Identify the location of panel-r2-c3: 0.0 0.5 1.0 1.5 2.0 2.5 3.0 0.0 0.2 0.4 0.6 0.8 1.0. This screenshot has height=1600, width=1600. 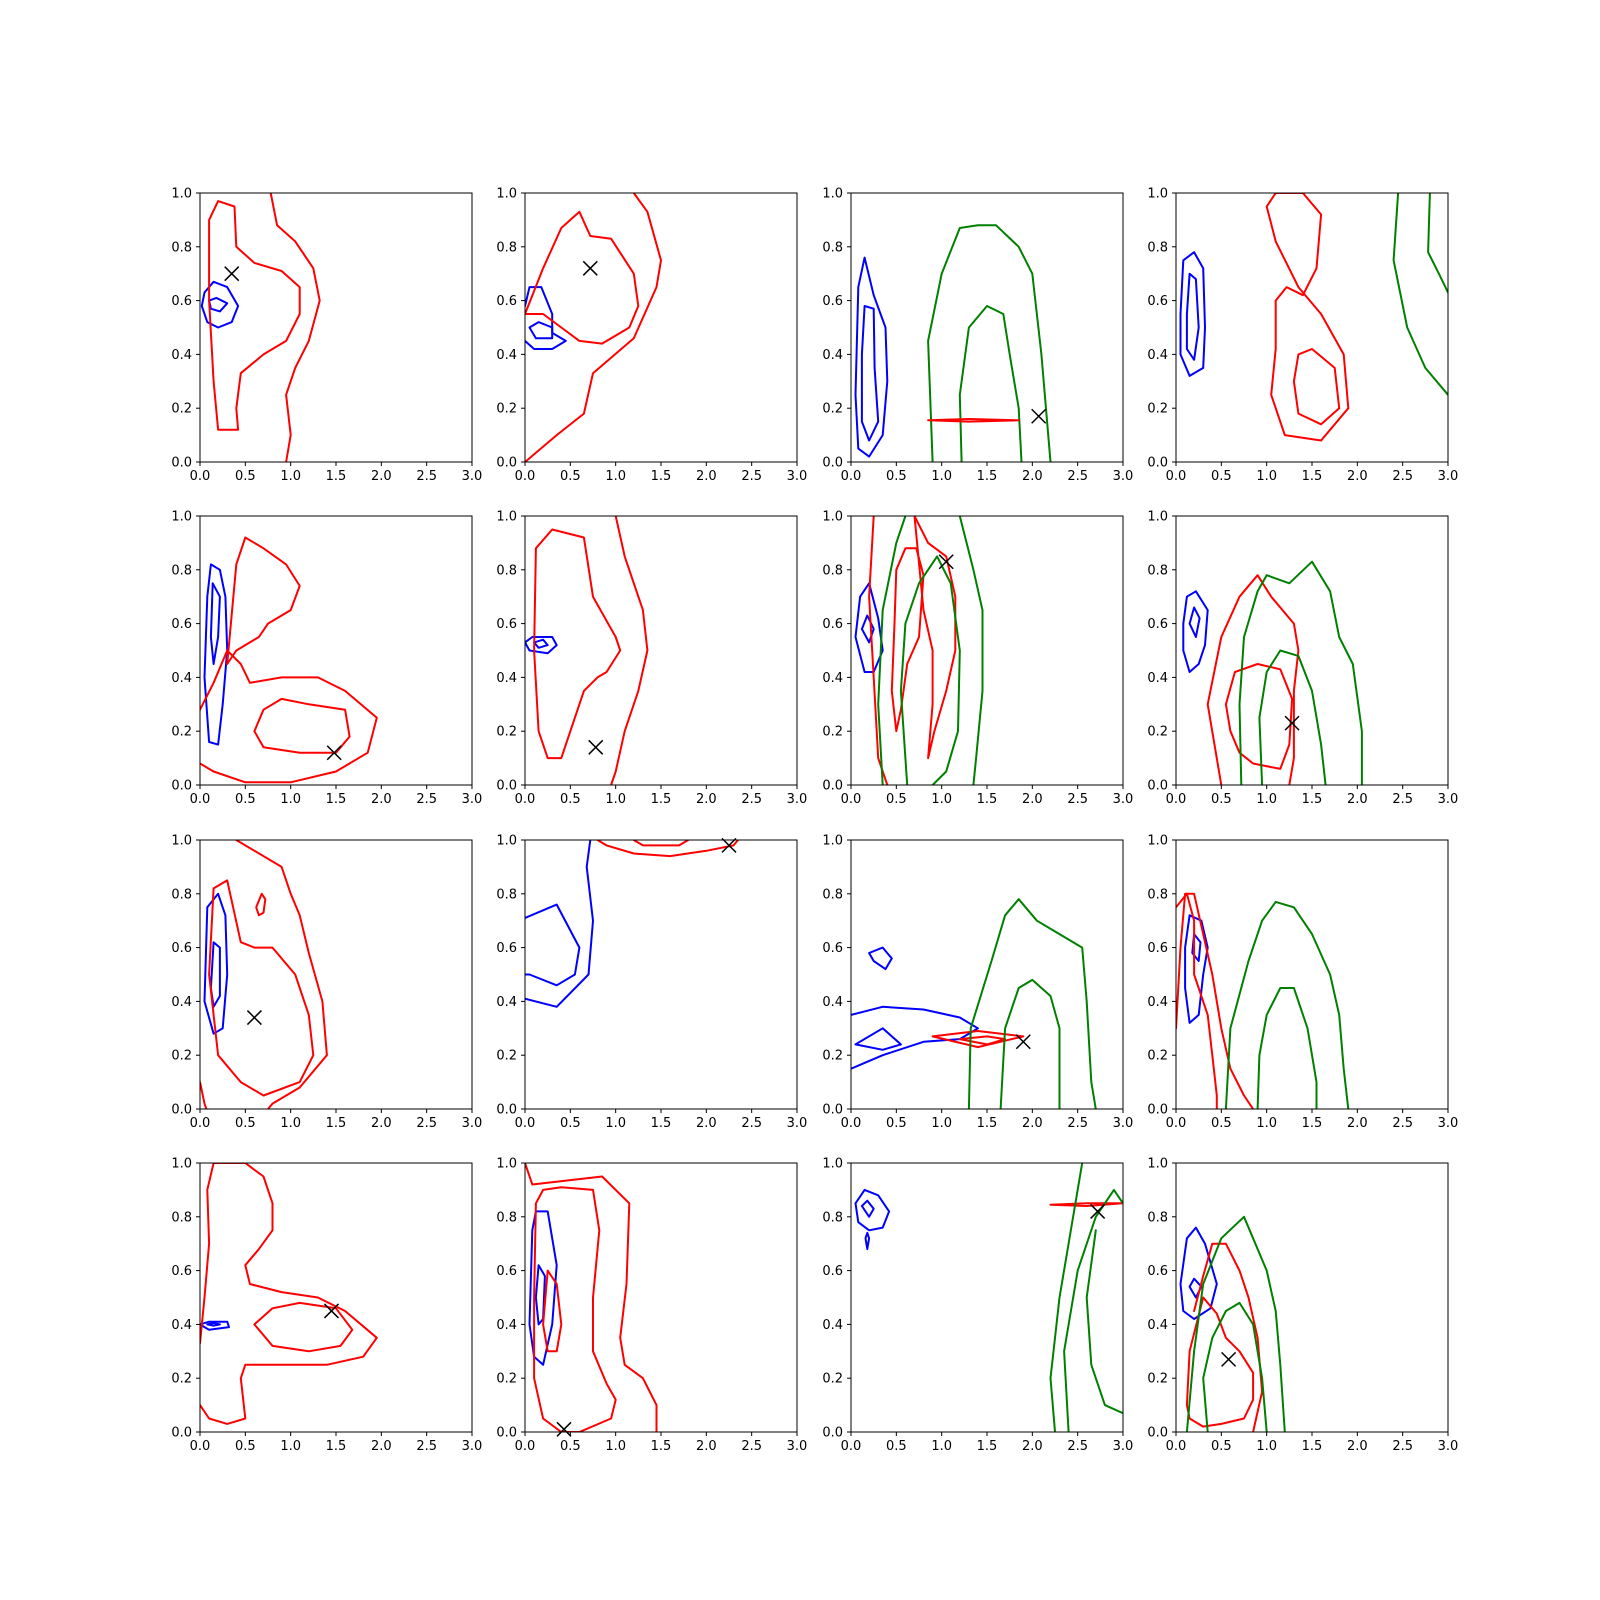
(977, 659).